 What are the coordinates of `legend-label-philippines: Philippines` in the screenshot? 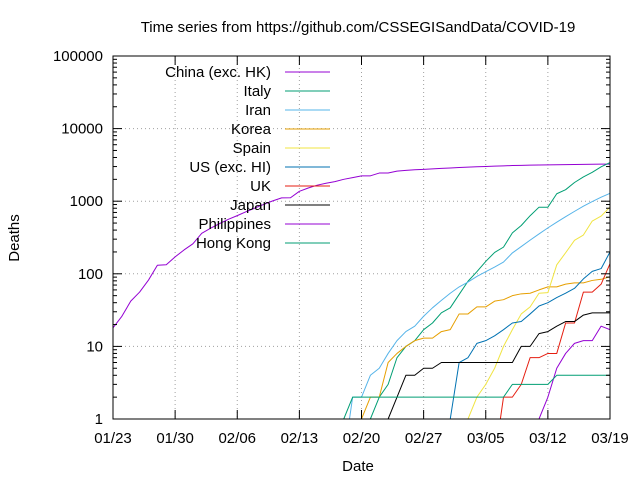 It's located at (234, 224).